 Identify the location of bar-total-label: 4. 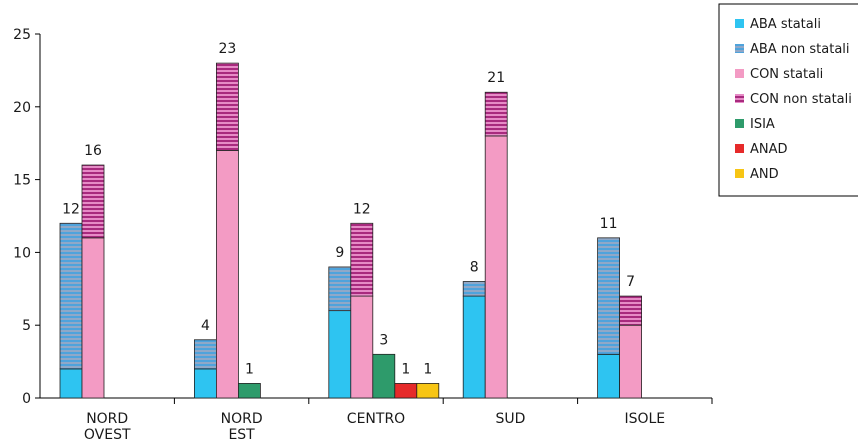
(205, 326).